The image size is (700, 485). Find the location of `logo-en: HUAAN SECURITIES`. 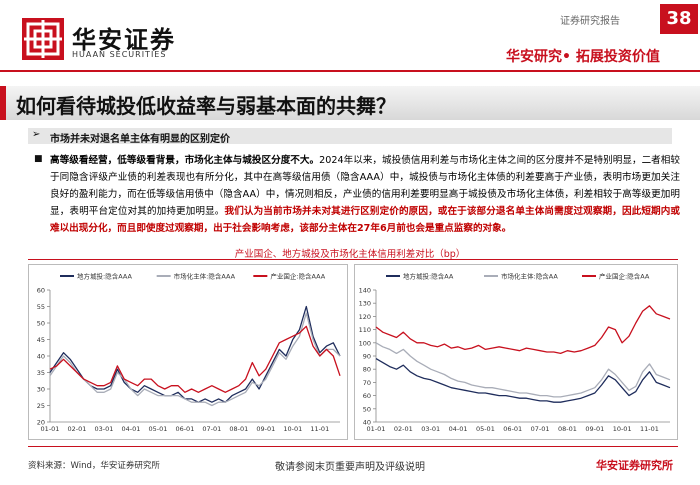

logo-en: HUAAN SECURITIES is located at coordinates (119, 54).